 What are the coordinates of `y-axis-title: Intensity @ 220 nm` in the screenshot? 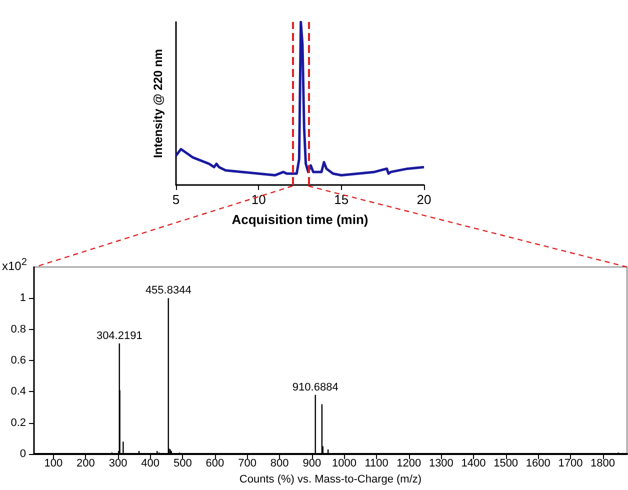 It's located at (158, 103).